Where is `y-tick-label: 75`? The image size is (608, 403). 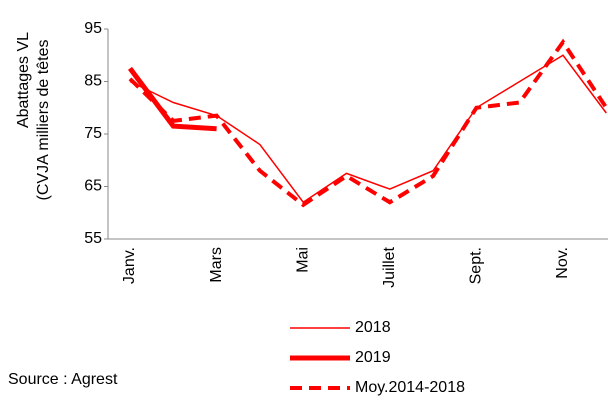
y-tick-label: 75 is located at coordinates (93, 133).